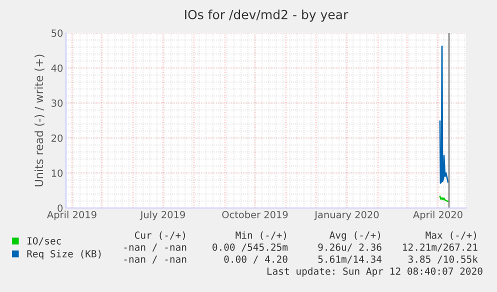  What do you see at coordinates (57, 68) in the screenshot?
I see `y-tick-label: 40` at bounding box center [57, 68].